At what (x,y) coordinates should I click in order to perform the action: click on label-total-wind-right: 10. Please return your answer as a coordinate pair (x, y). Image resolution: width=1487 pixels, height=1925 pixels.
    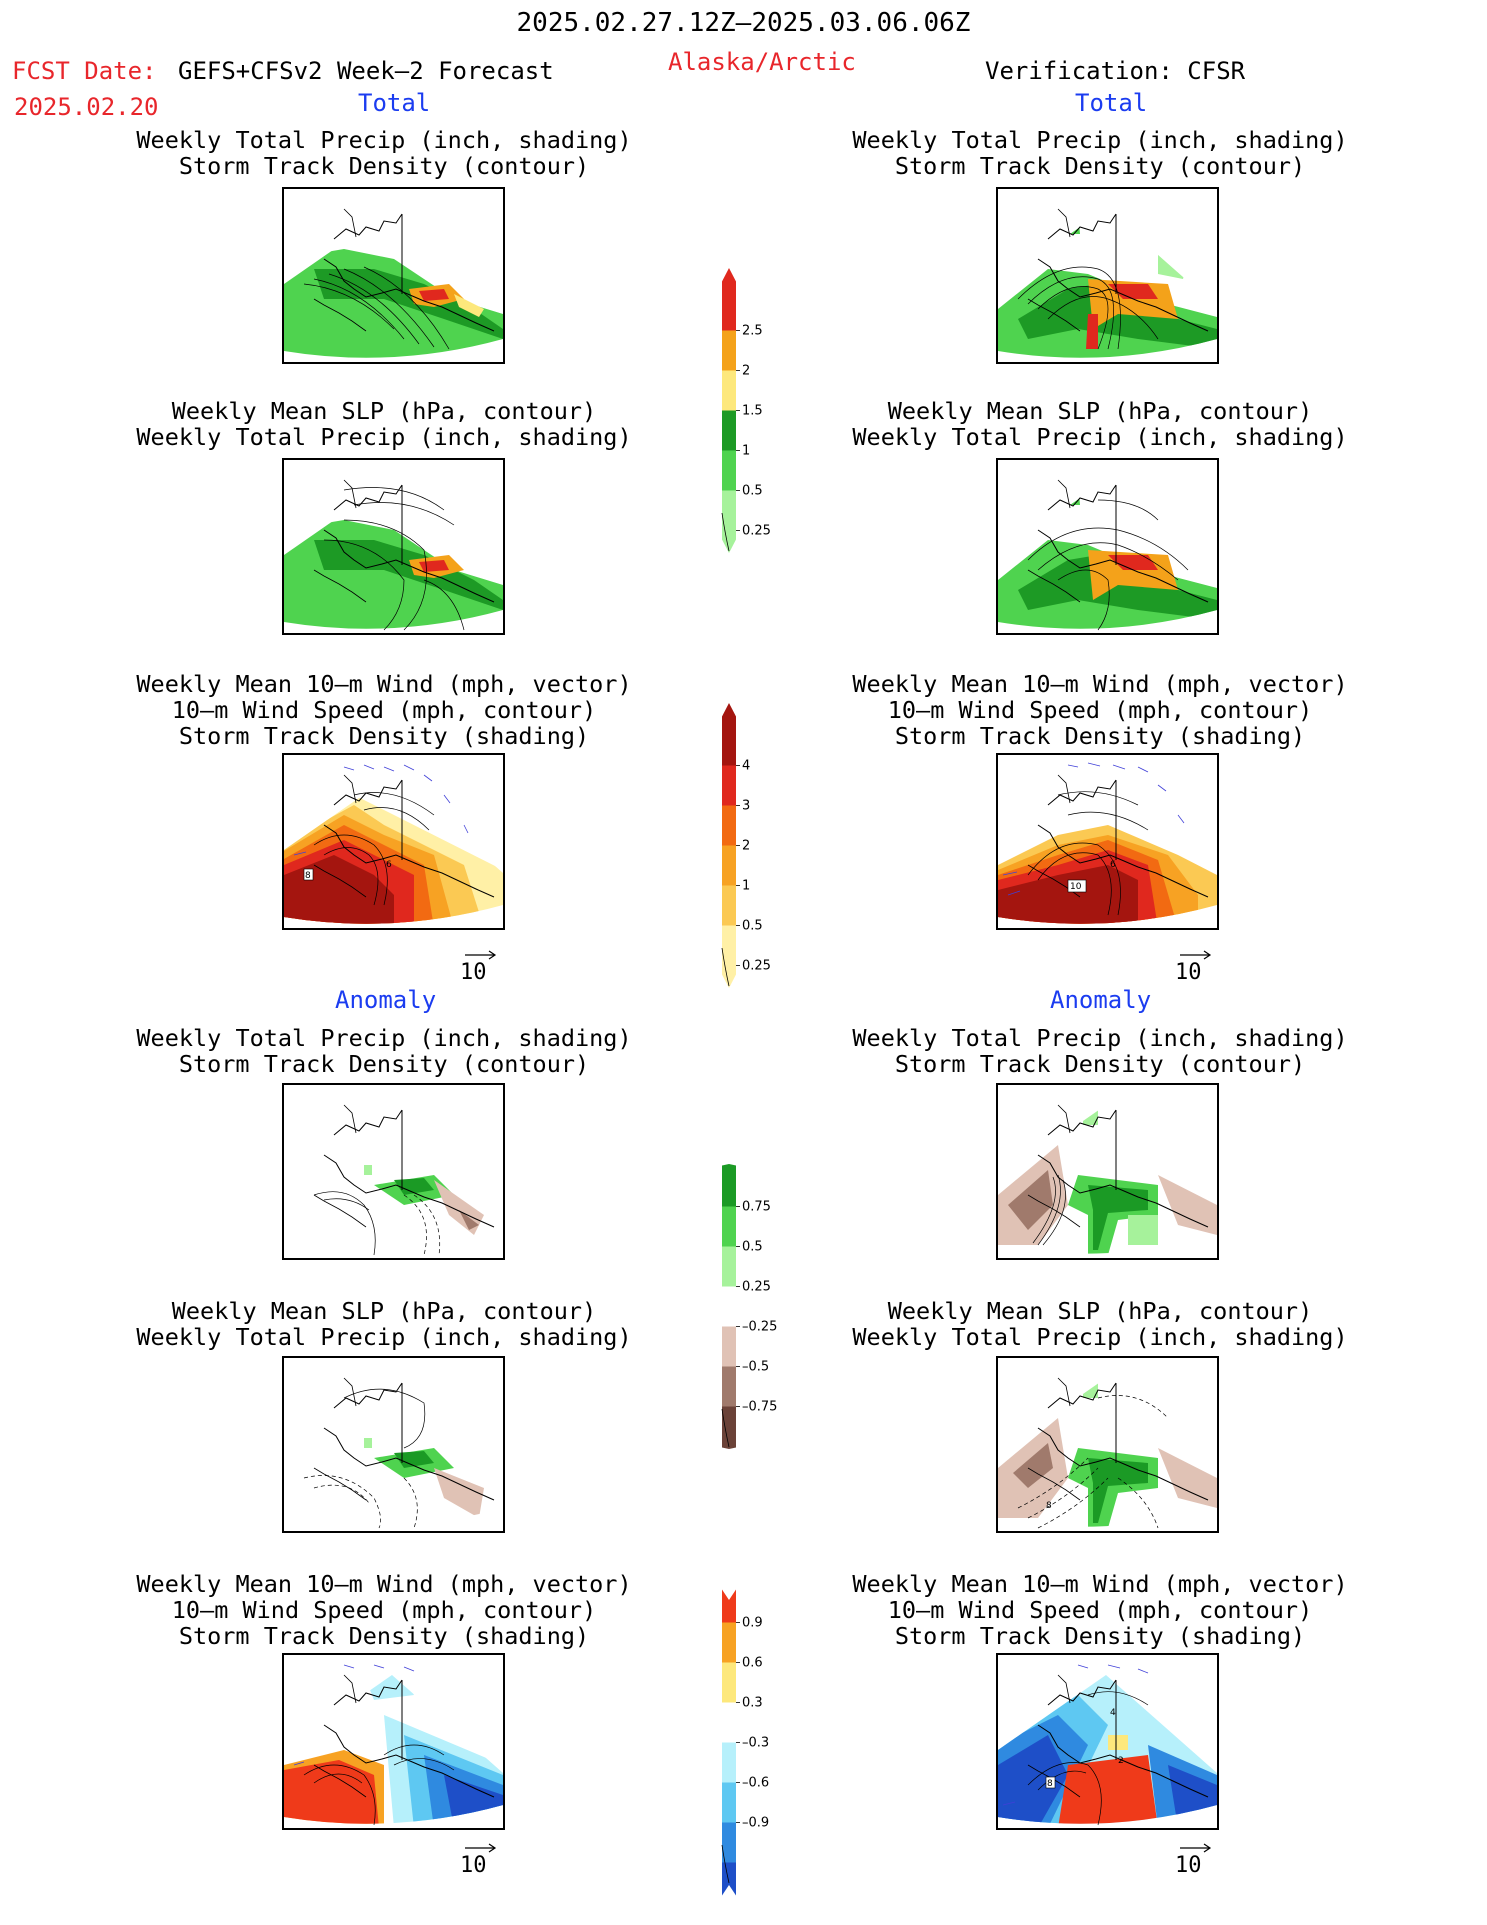
    Looking at the image, I should click on (1076, 887).